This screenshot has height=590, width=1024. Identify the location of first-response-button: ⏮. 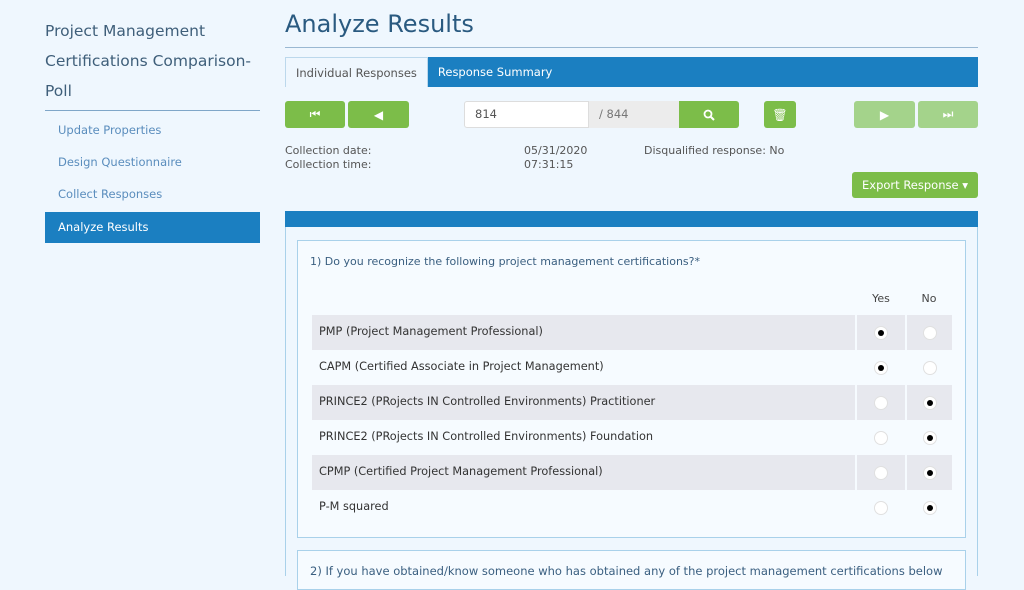
(315, 114).